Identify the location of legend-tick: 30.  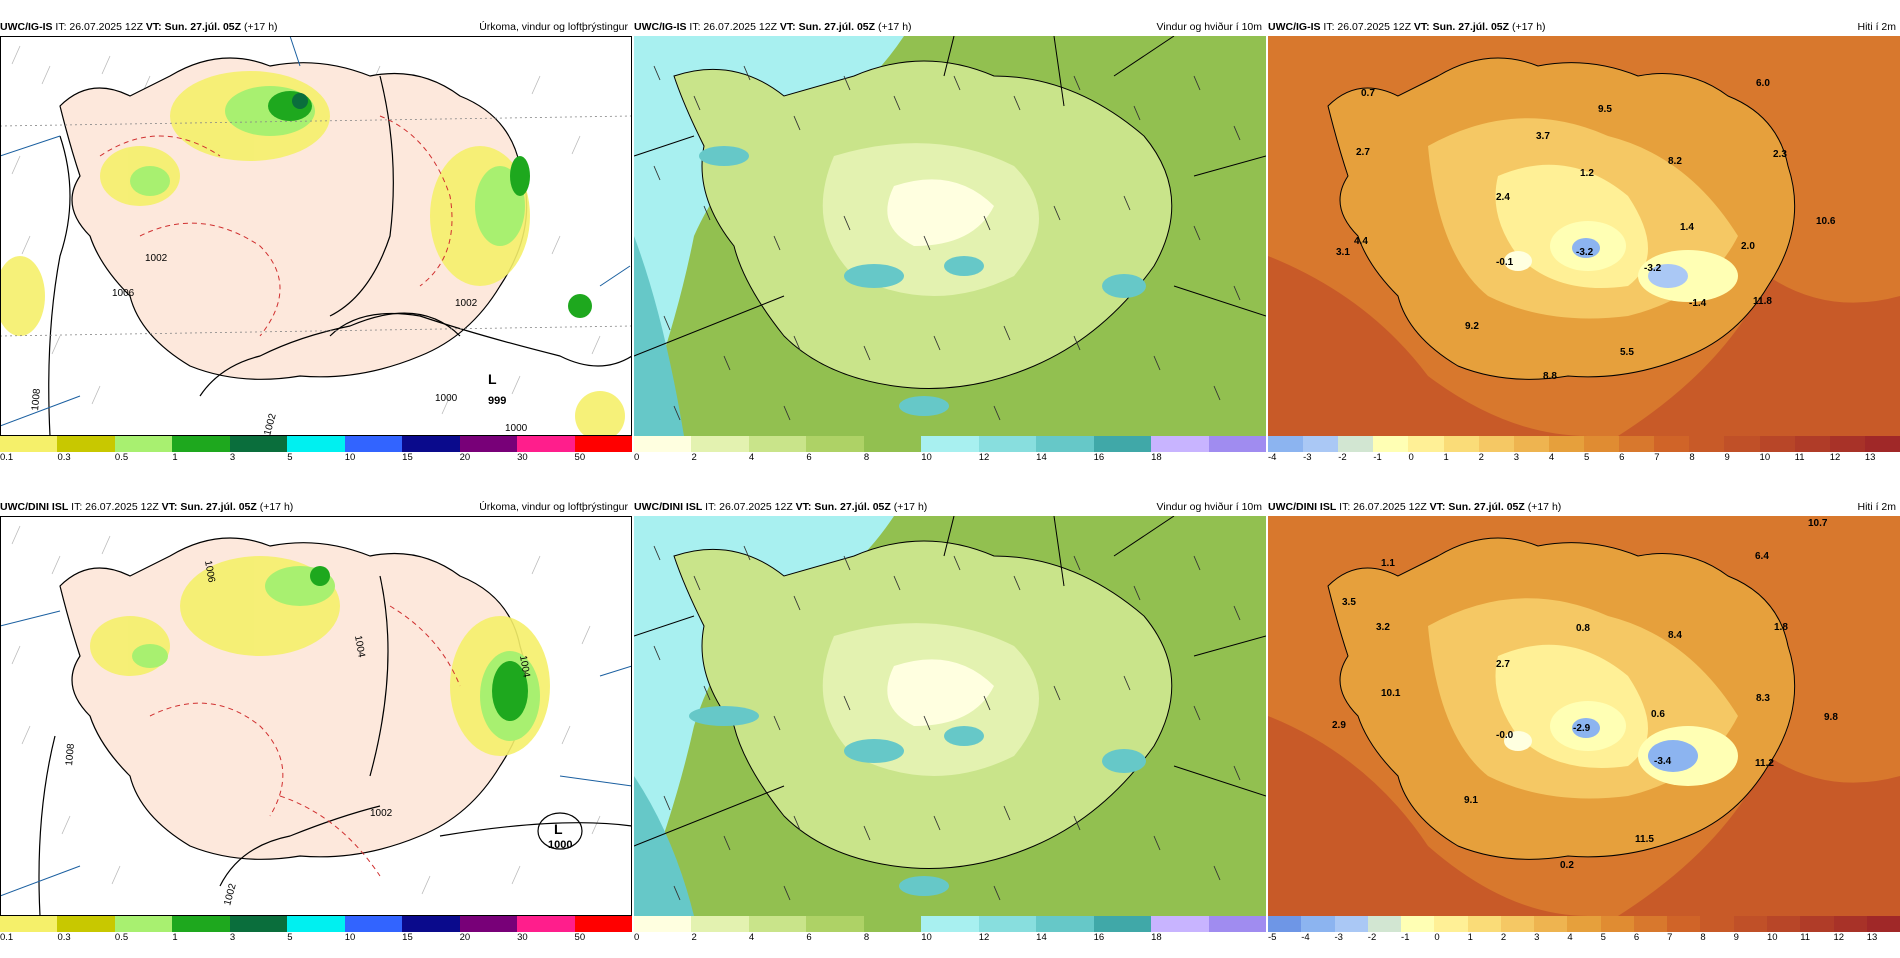
(522, 457).